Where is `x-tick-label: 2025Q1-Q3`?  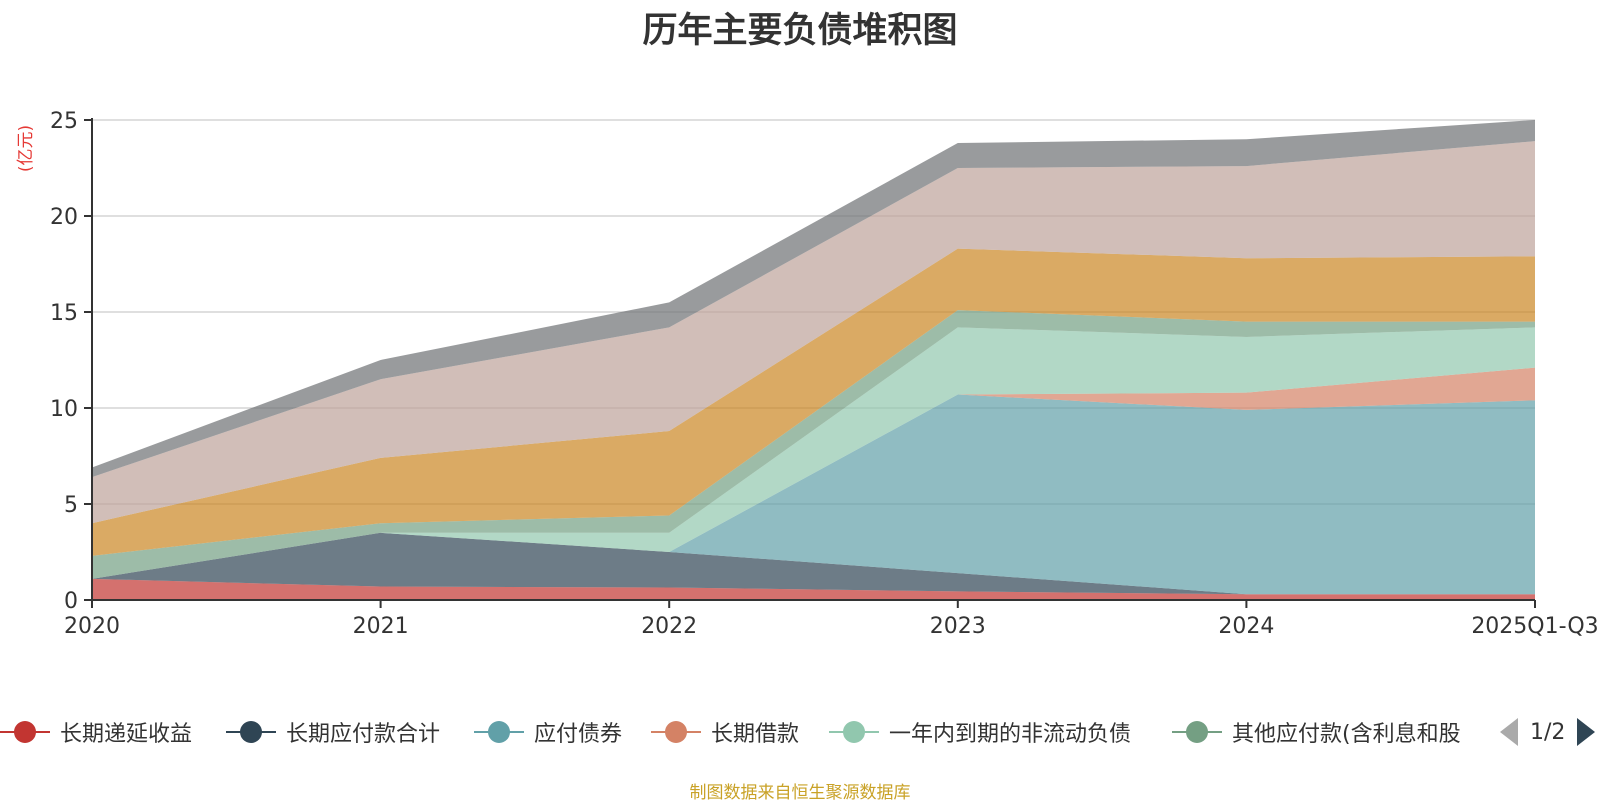
x-tick-label: 2025Q1-Q3 is located at coordinates (1534, 626).